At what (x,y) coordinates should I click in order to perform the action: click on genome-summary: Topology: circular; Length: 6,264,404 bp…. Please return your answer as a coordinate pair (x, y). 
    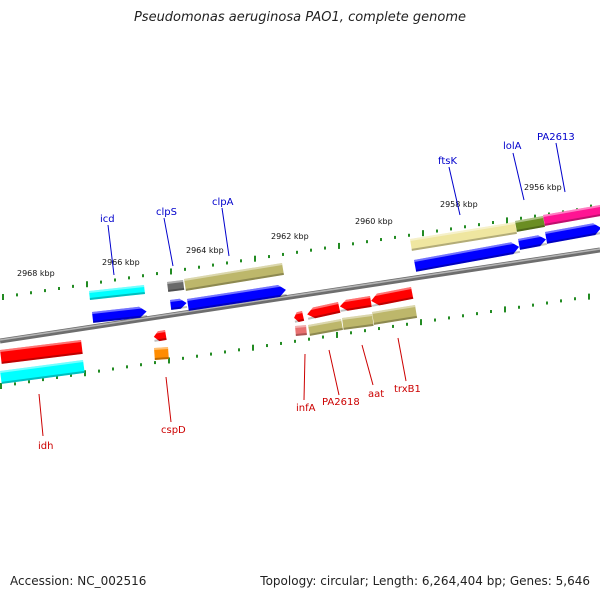
    Looking at the image, I should click on (425, 581).